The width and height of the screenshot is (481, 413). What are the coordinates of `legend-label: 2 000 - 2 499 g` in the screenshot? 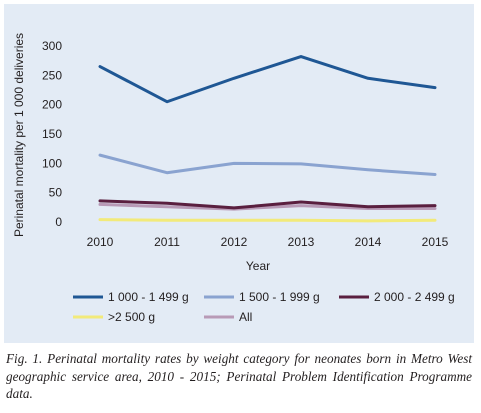 It's located at (414, 297).